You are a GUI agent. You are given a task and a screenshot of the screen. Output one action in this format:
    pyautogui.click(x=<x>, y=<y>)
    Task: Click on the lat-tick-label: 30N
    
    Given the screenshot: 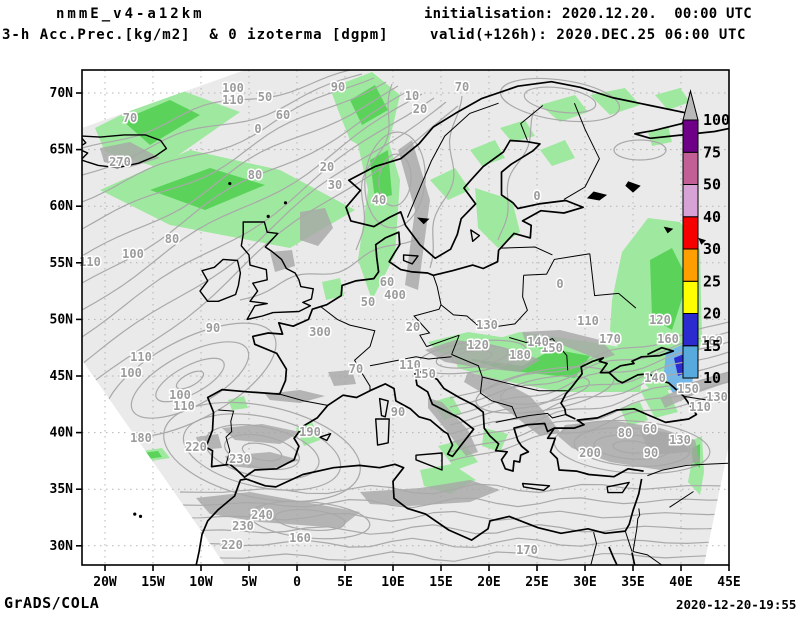 What is the action you would take?
    pyautogui.click(x=62, y=546)
    